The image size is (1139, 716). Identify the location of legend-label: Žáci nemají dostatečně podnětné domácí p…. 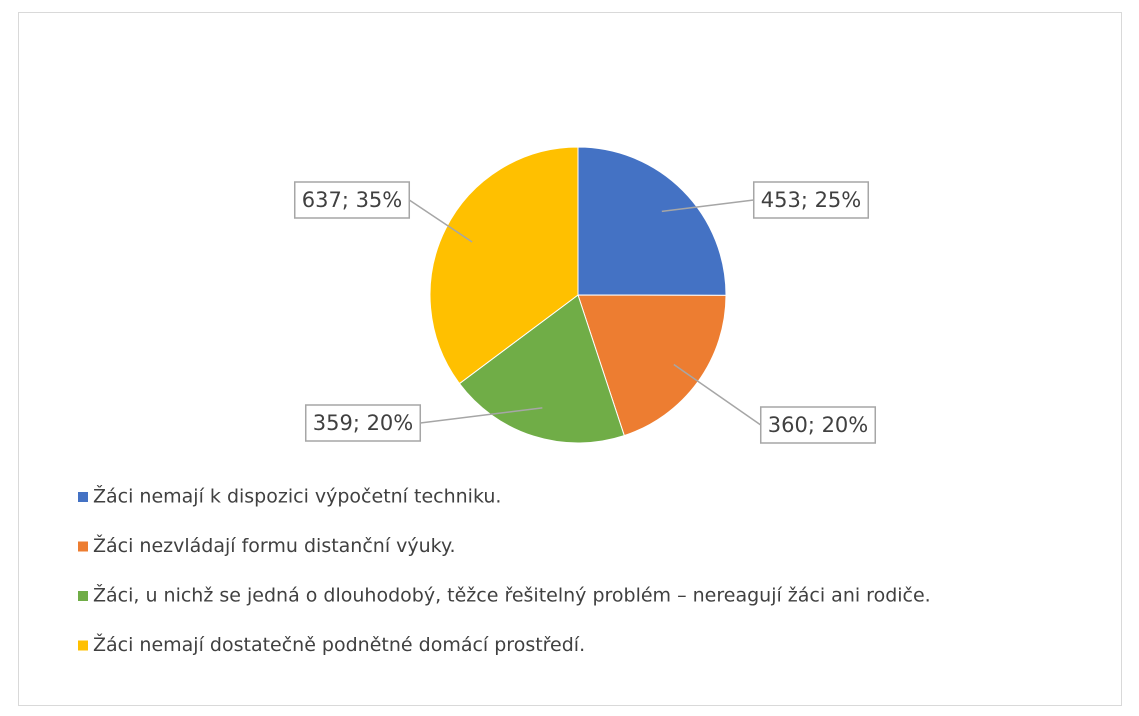
(339, 644).